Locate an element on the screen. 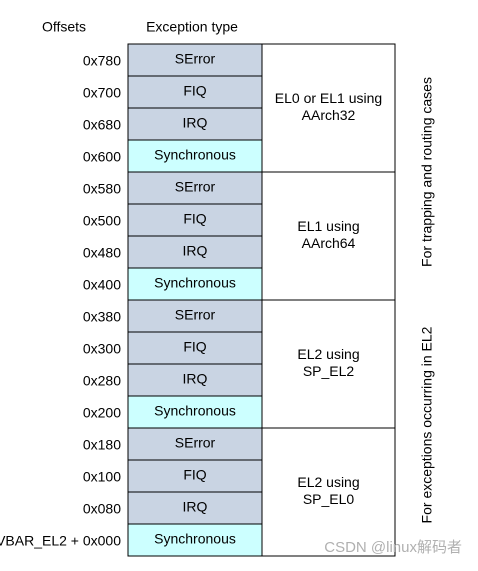  group-label: EL1 using is located at coordinates (328, 226).